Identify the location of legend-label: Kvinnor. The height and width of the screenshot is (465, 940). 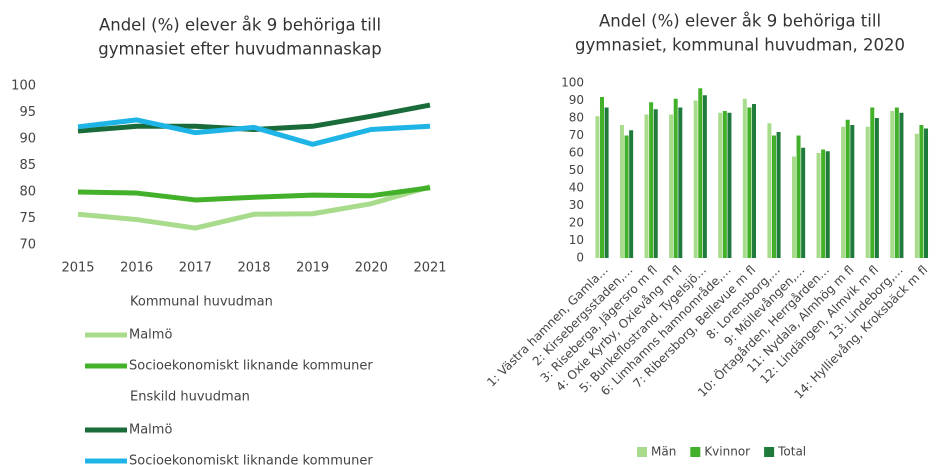
(727, 452).